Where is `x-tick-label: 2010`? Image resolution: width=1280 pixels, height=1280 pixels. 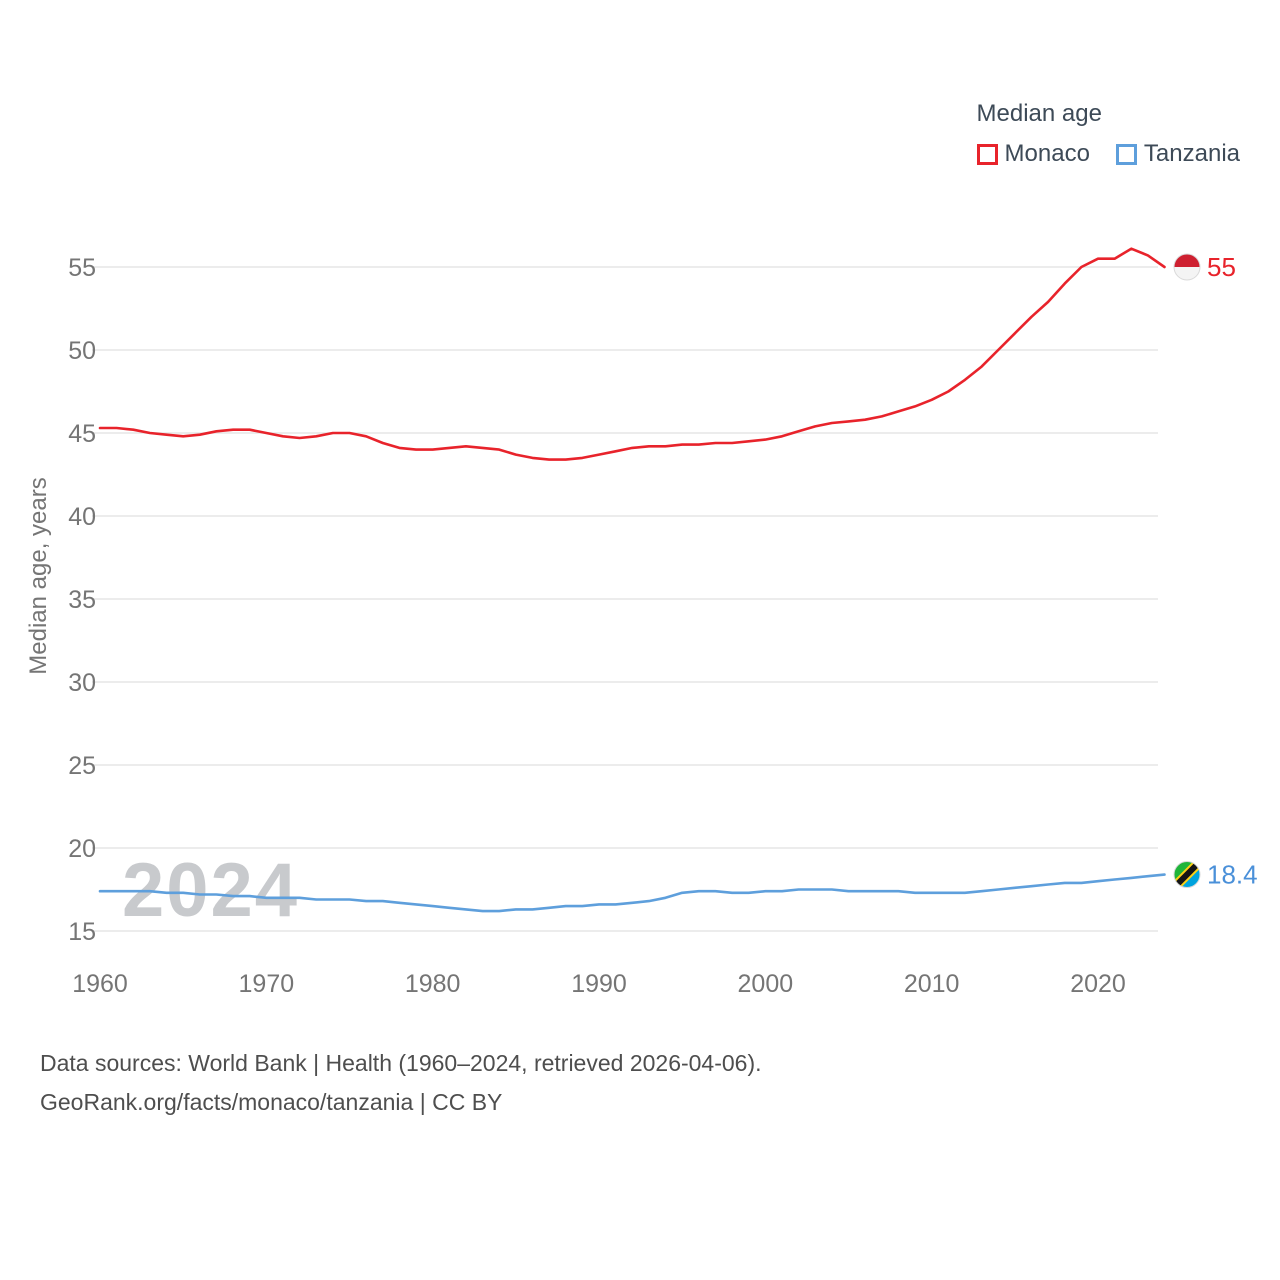 x-tick-label: 2010 is located at coordinates (932, 984).